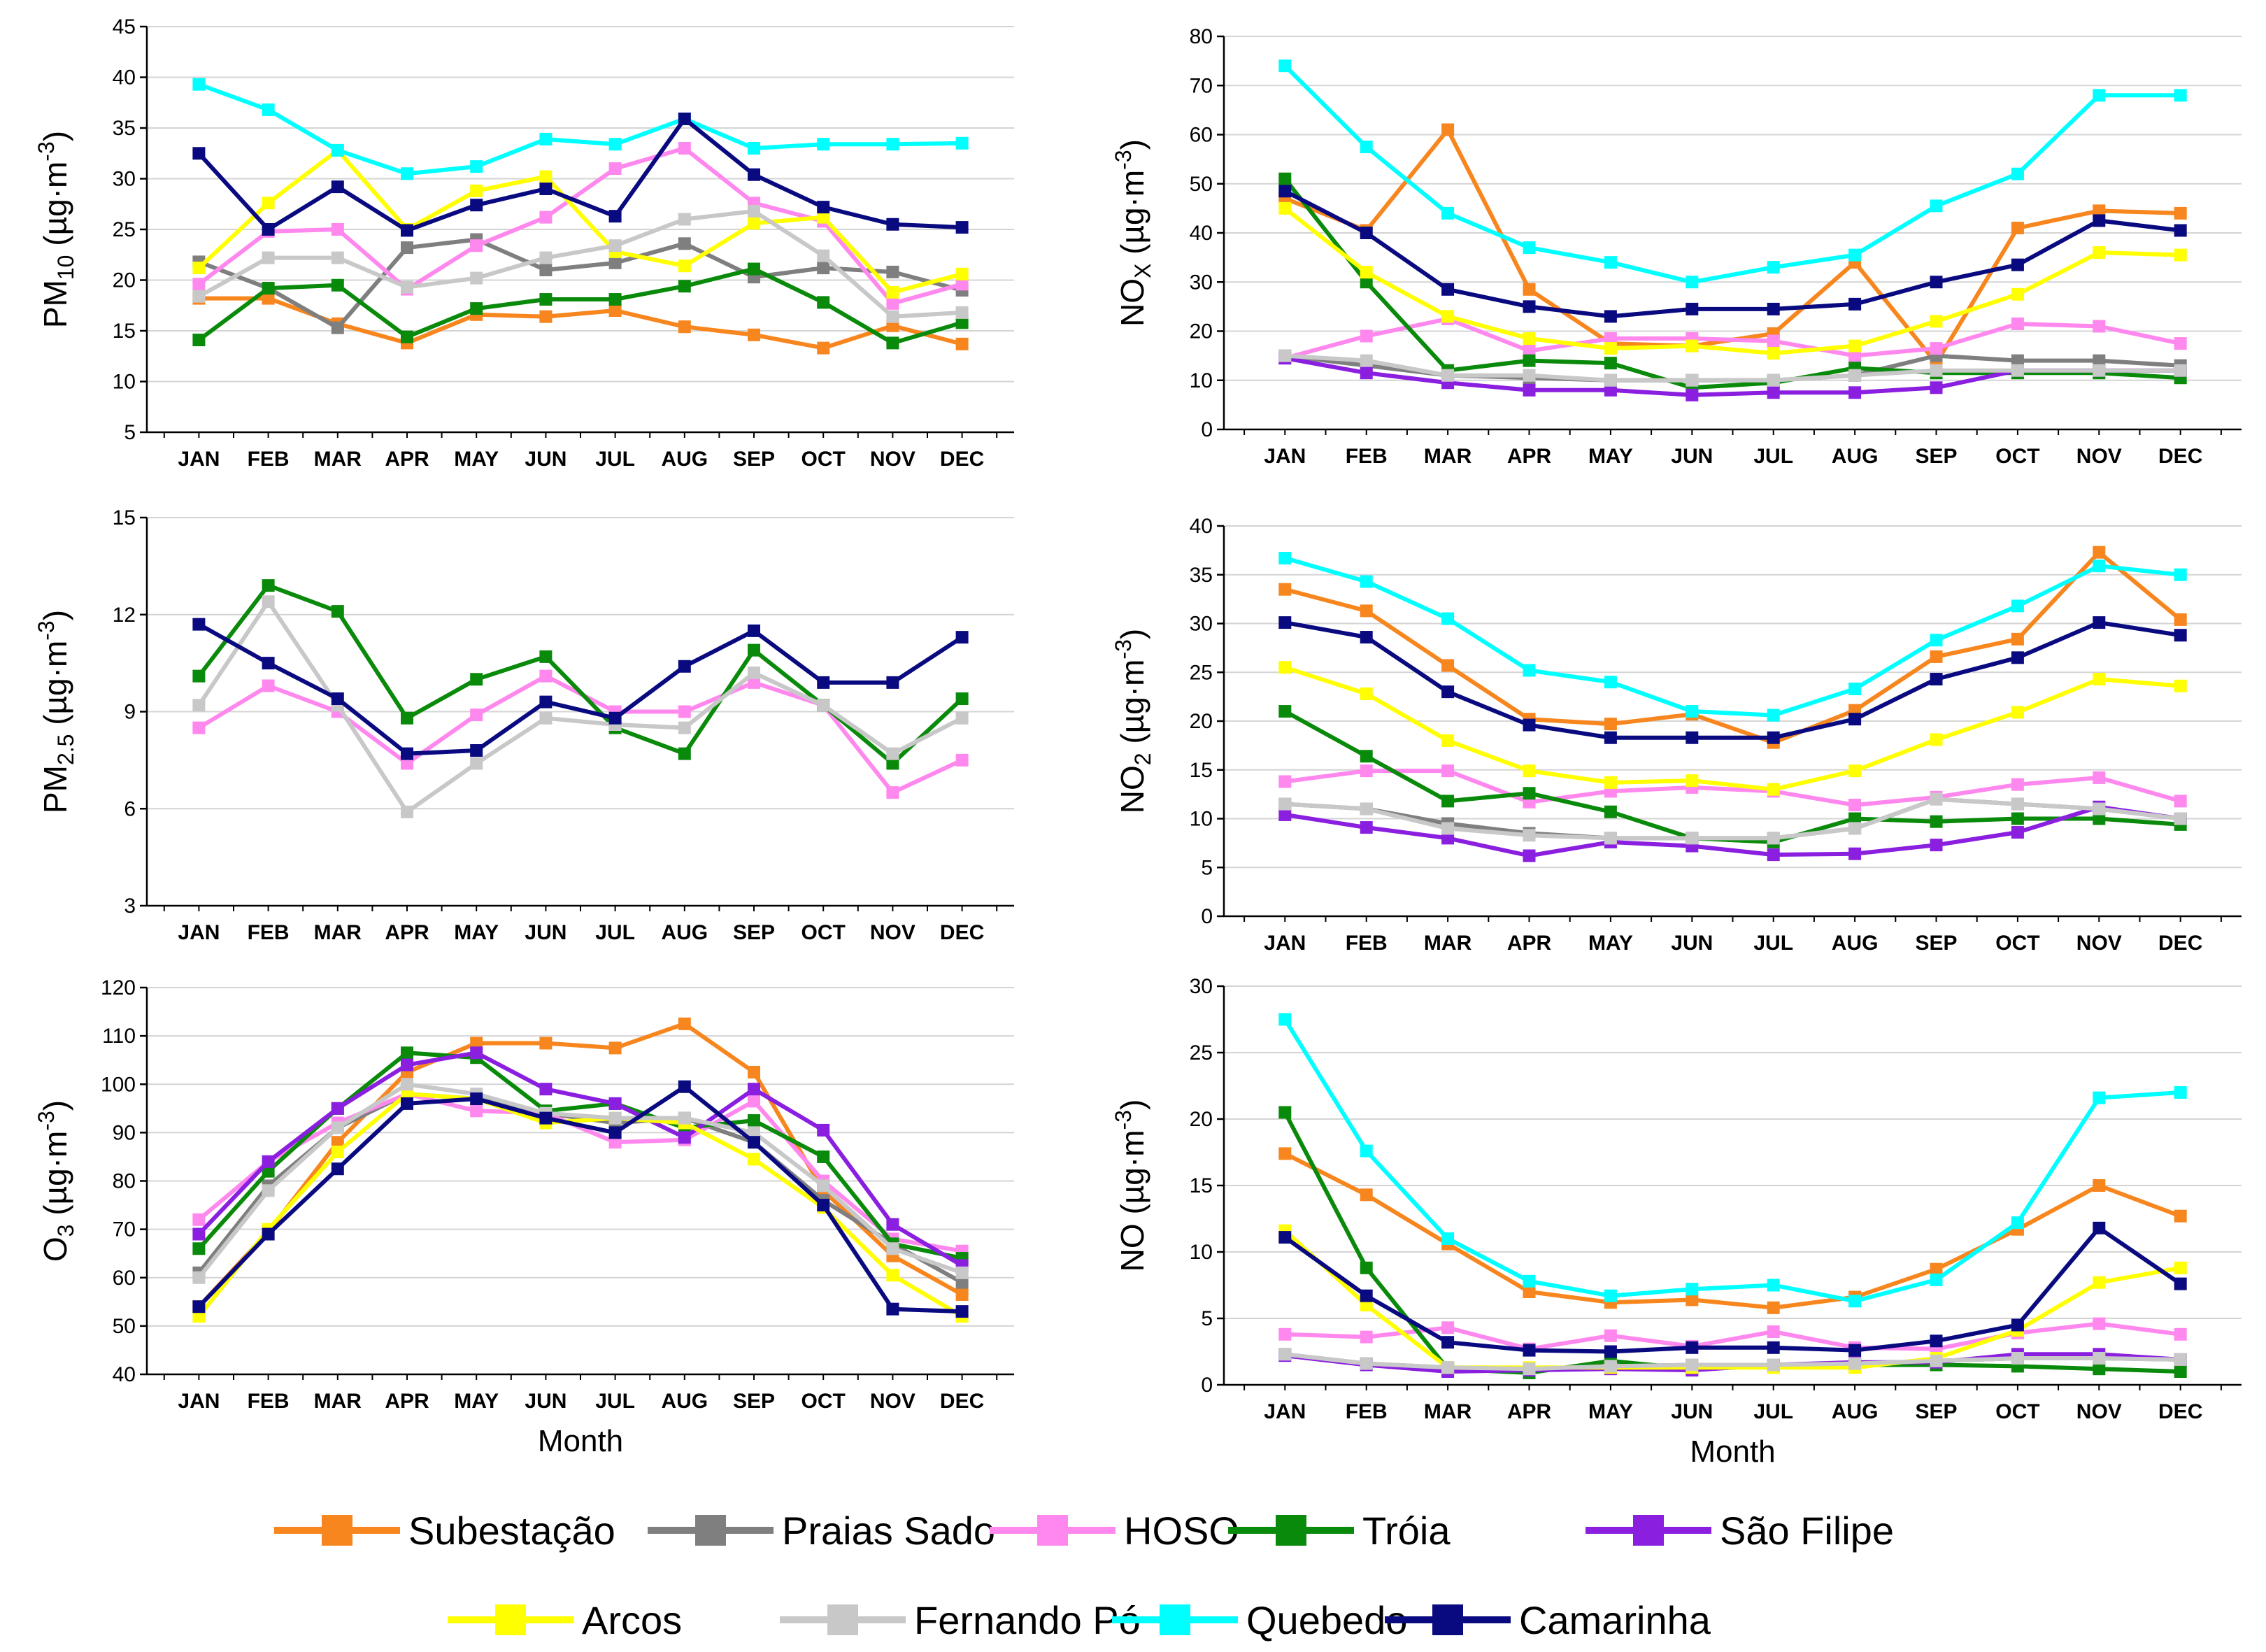  I want to click on y-tick-label: 80, so click(124, 1181).